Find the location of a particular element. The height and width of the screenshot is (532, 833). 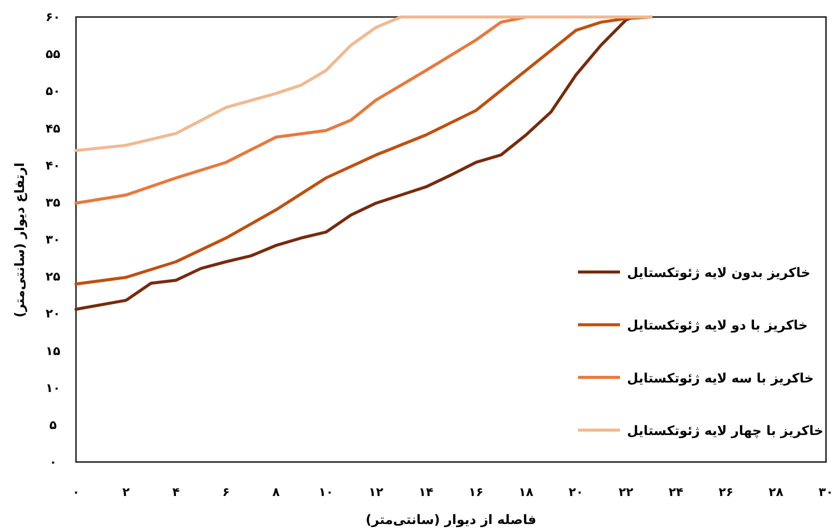

y-tick-label: ۴۰ is located at coordinates (53, 165).